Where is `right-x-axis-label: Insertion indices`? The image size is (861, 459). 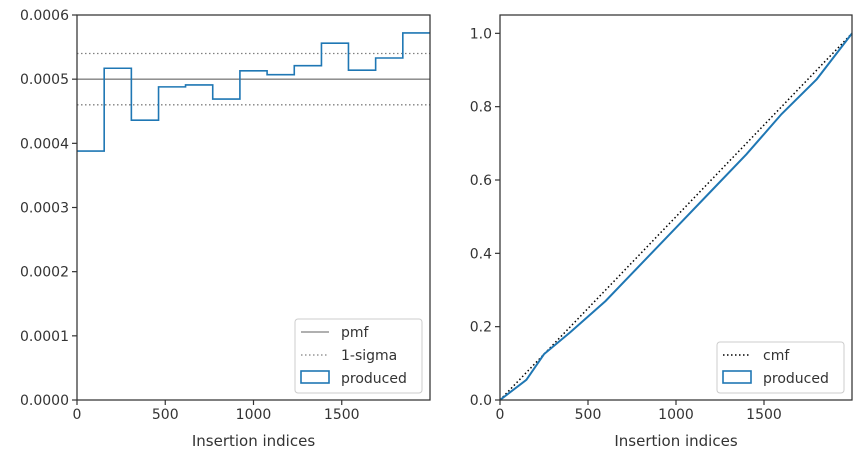 right-x-axis-label: Insertion indices is located at coordinates (675, 441).